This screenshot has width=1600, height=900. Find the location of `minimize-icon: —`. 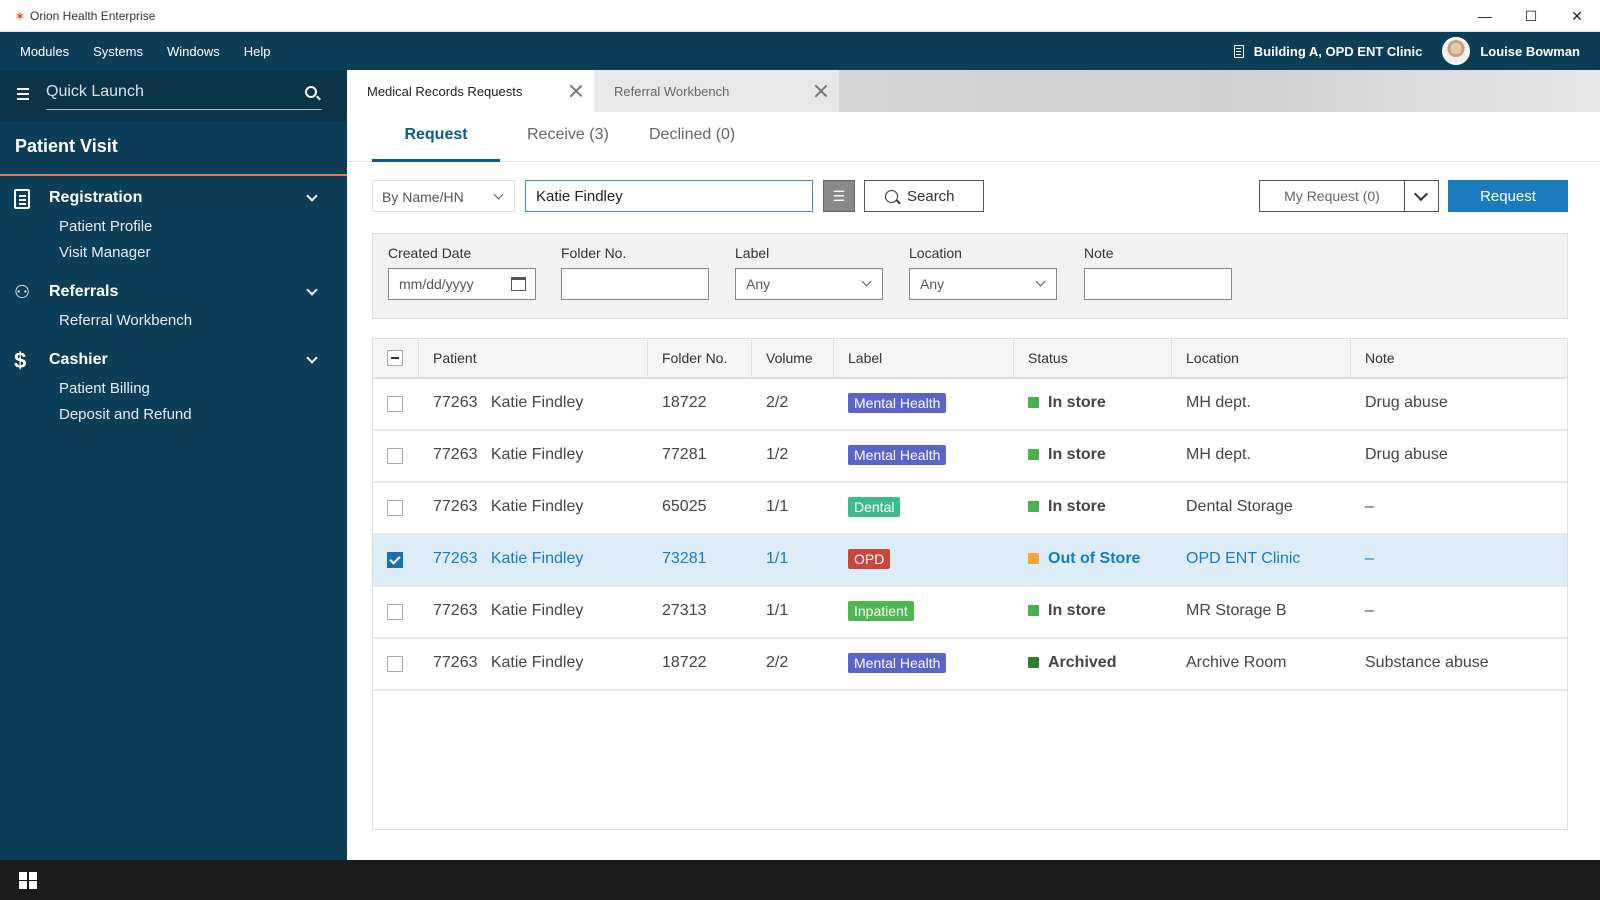

minimize-icon: — is located at coordinates (1485, 16).